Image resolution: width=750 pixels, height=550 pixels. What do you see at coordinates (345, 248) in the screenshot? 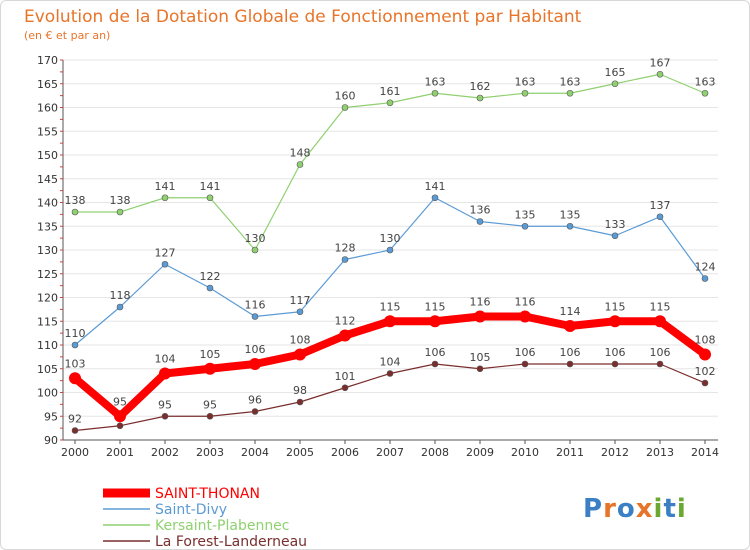
I see `data-label: 128` at bounding box center [345, 248].